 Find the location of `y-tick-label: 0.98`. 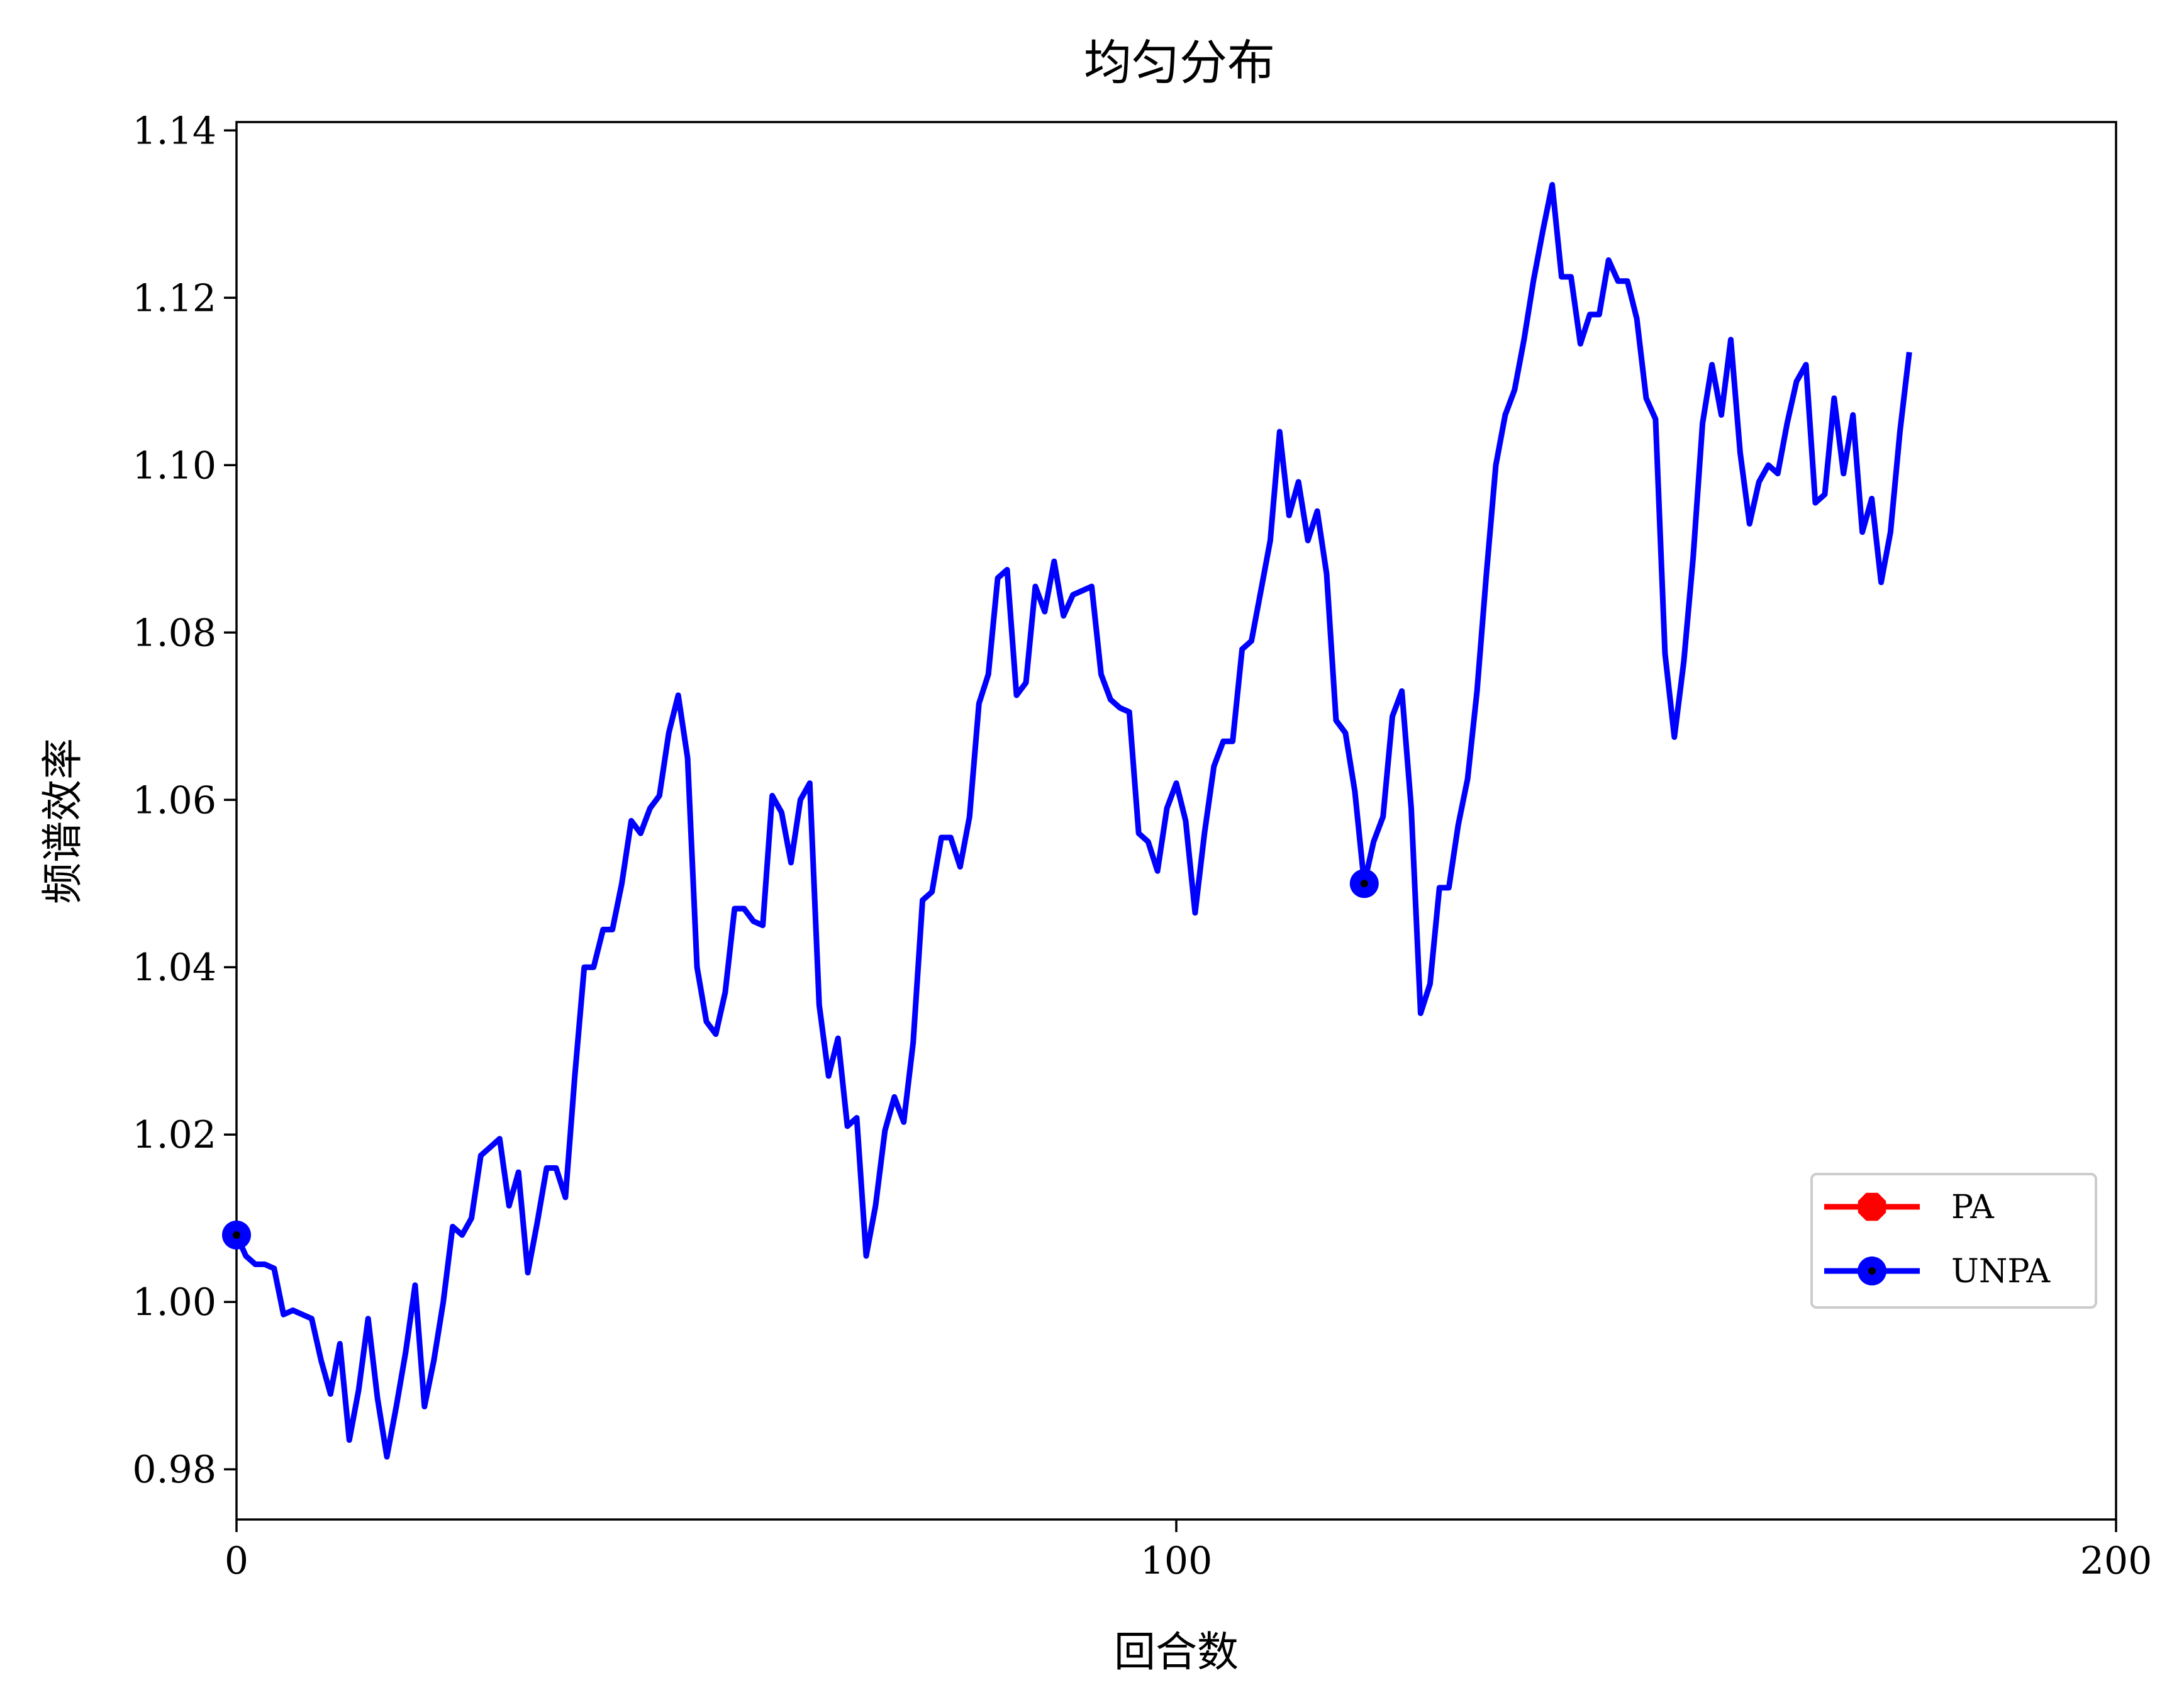

y-tick-label: 0.98 is located at coordinates (174, 1470).